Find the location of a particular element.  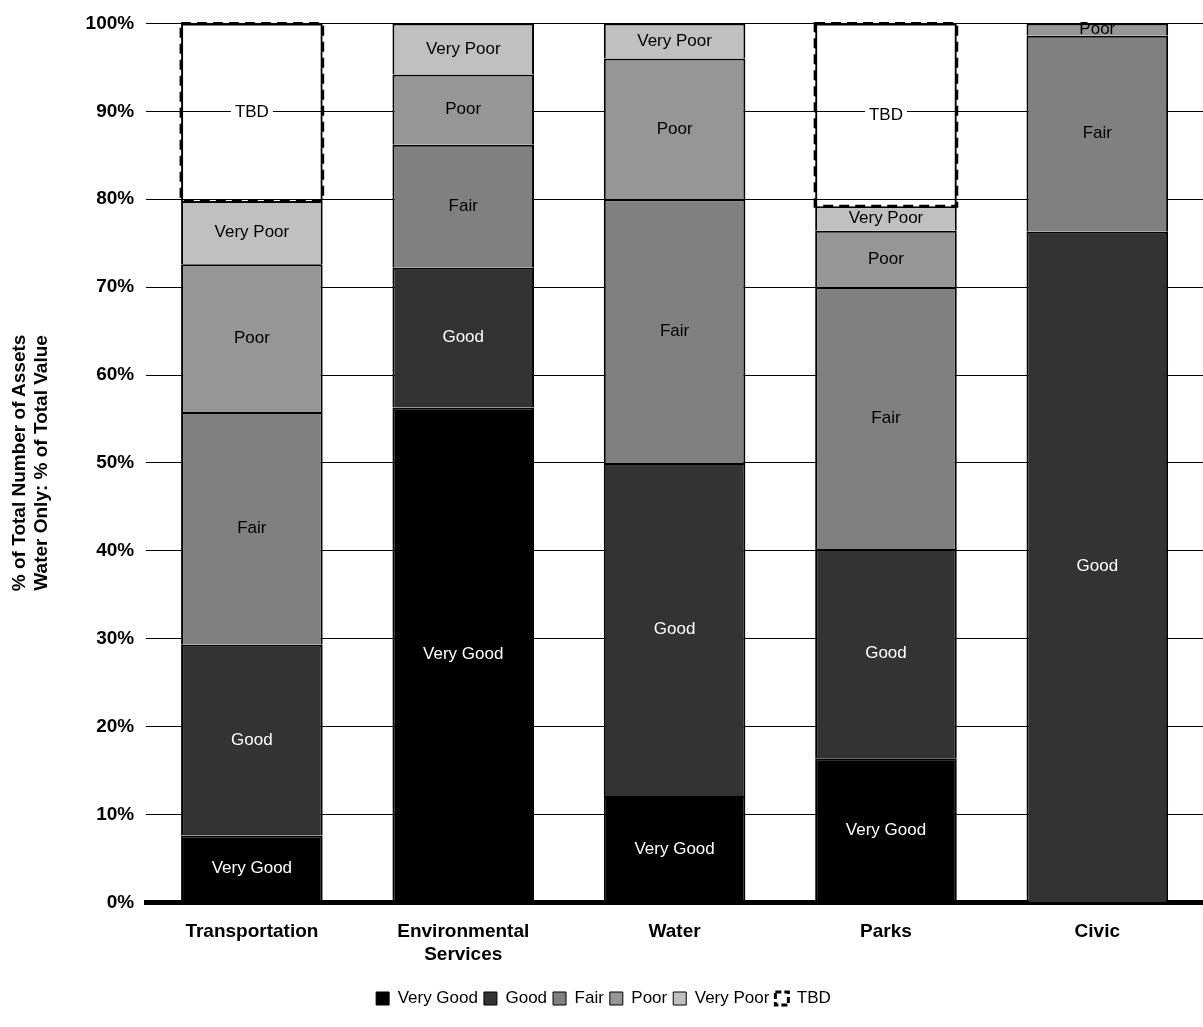

y-tick-label: 80% is located at coordinates (115, 198).